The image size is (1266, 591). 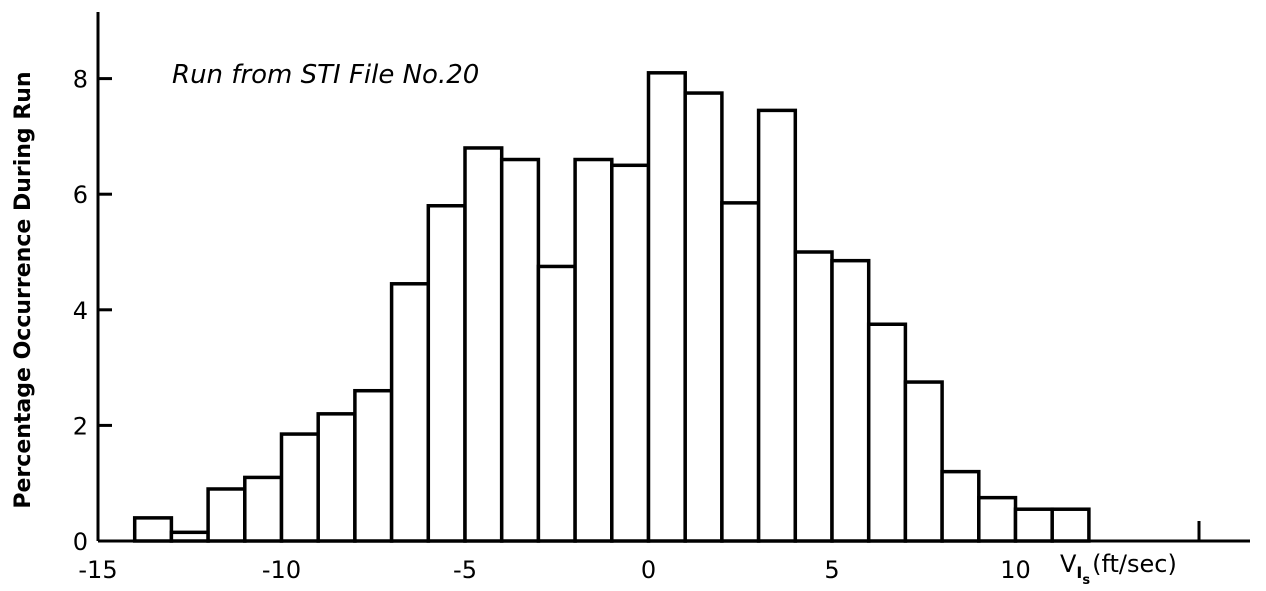 I want to click on y-tick-label: 2, so click(x=80, y=426).